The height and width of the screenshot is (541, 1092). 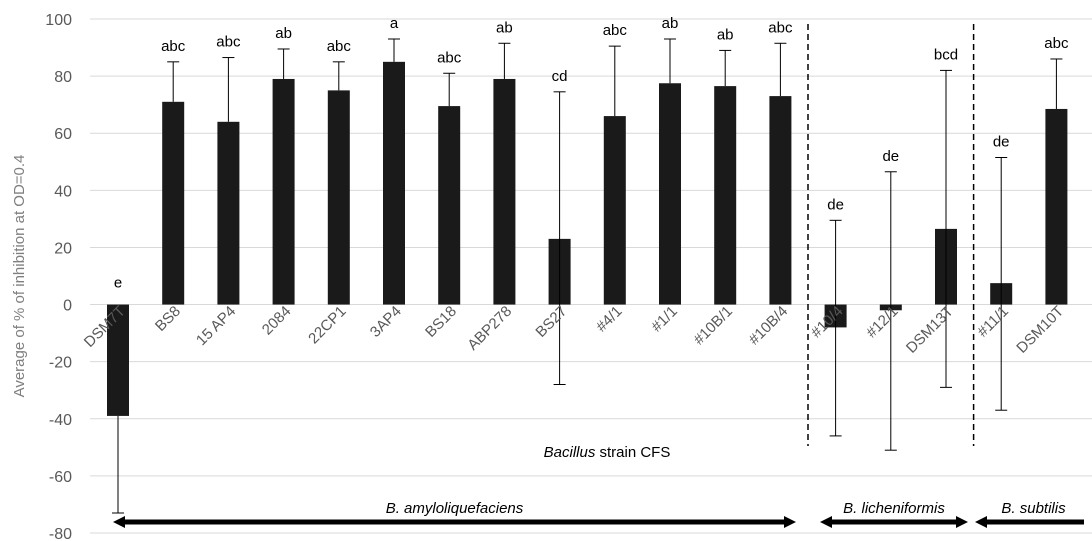 I want to click on category-label: BS27, so click(x=551, y=322).